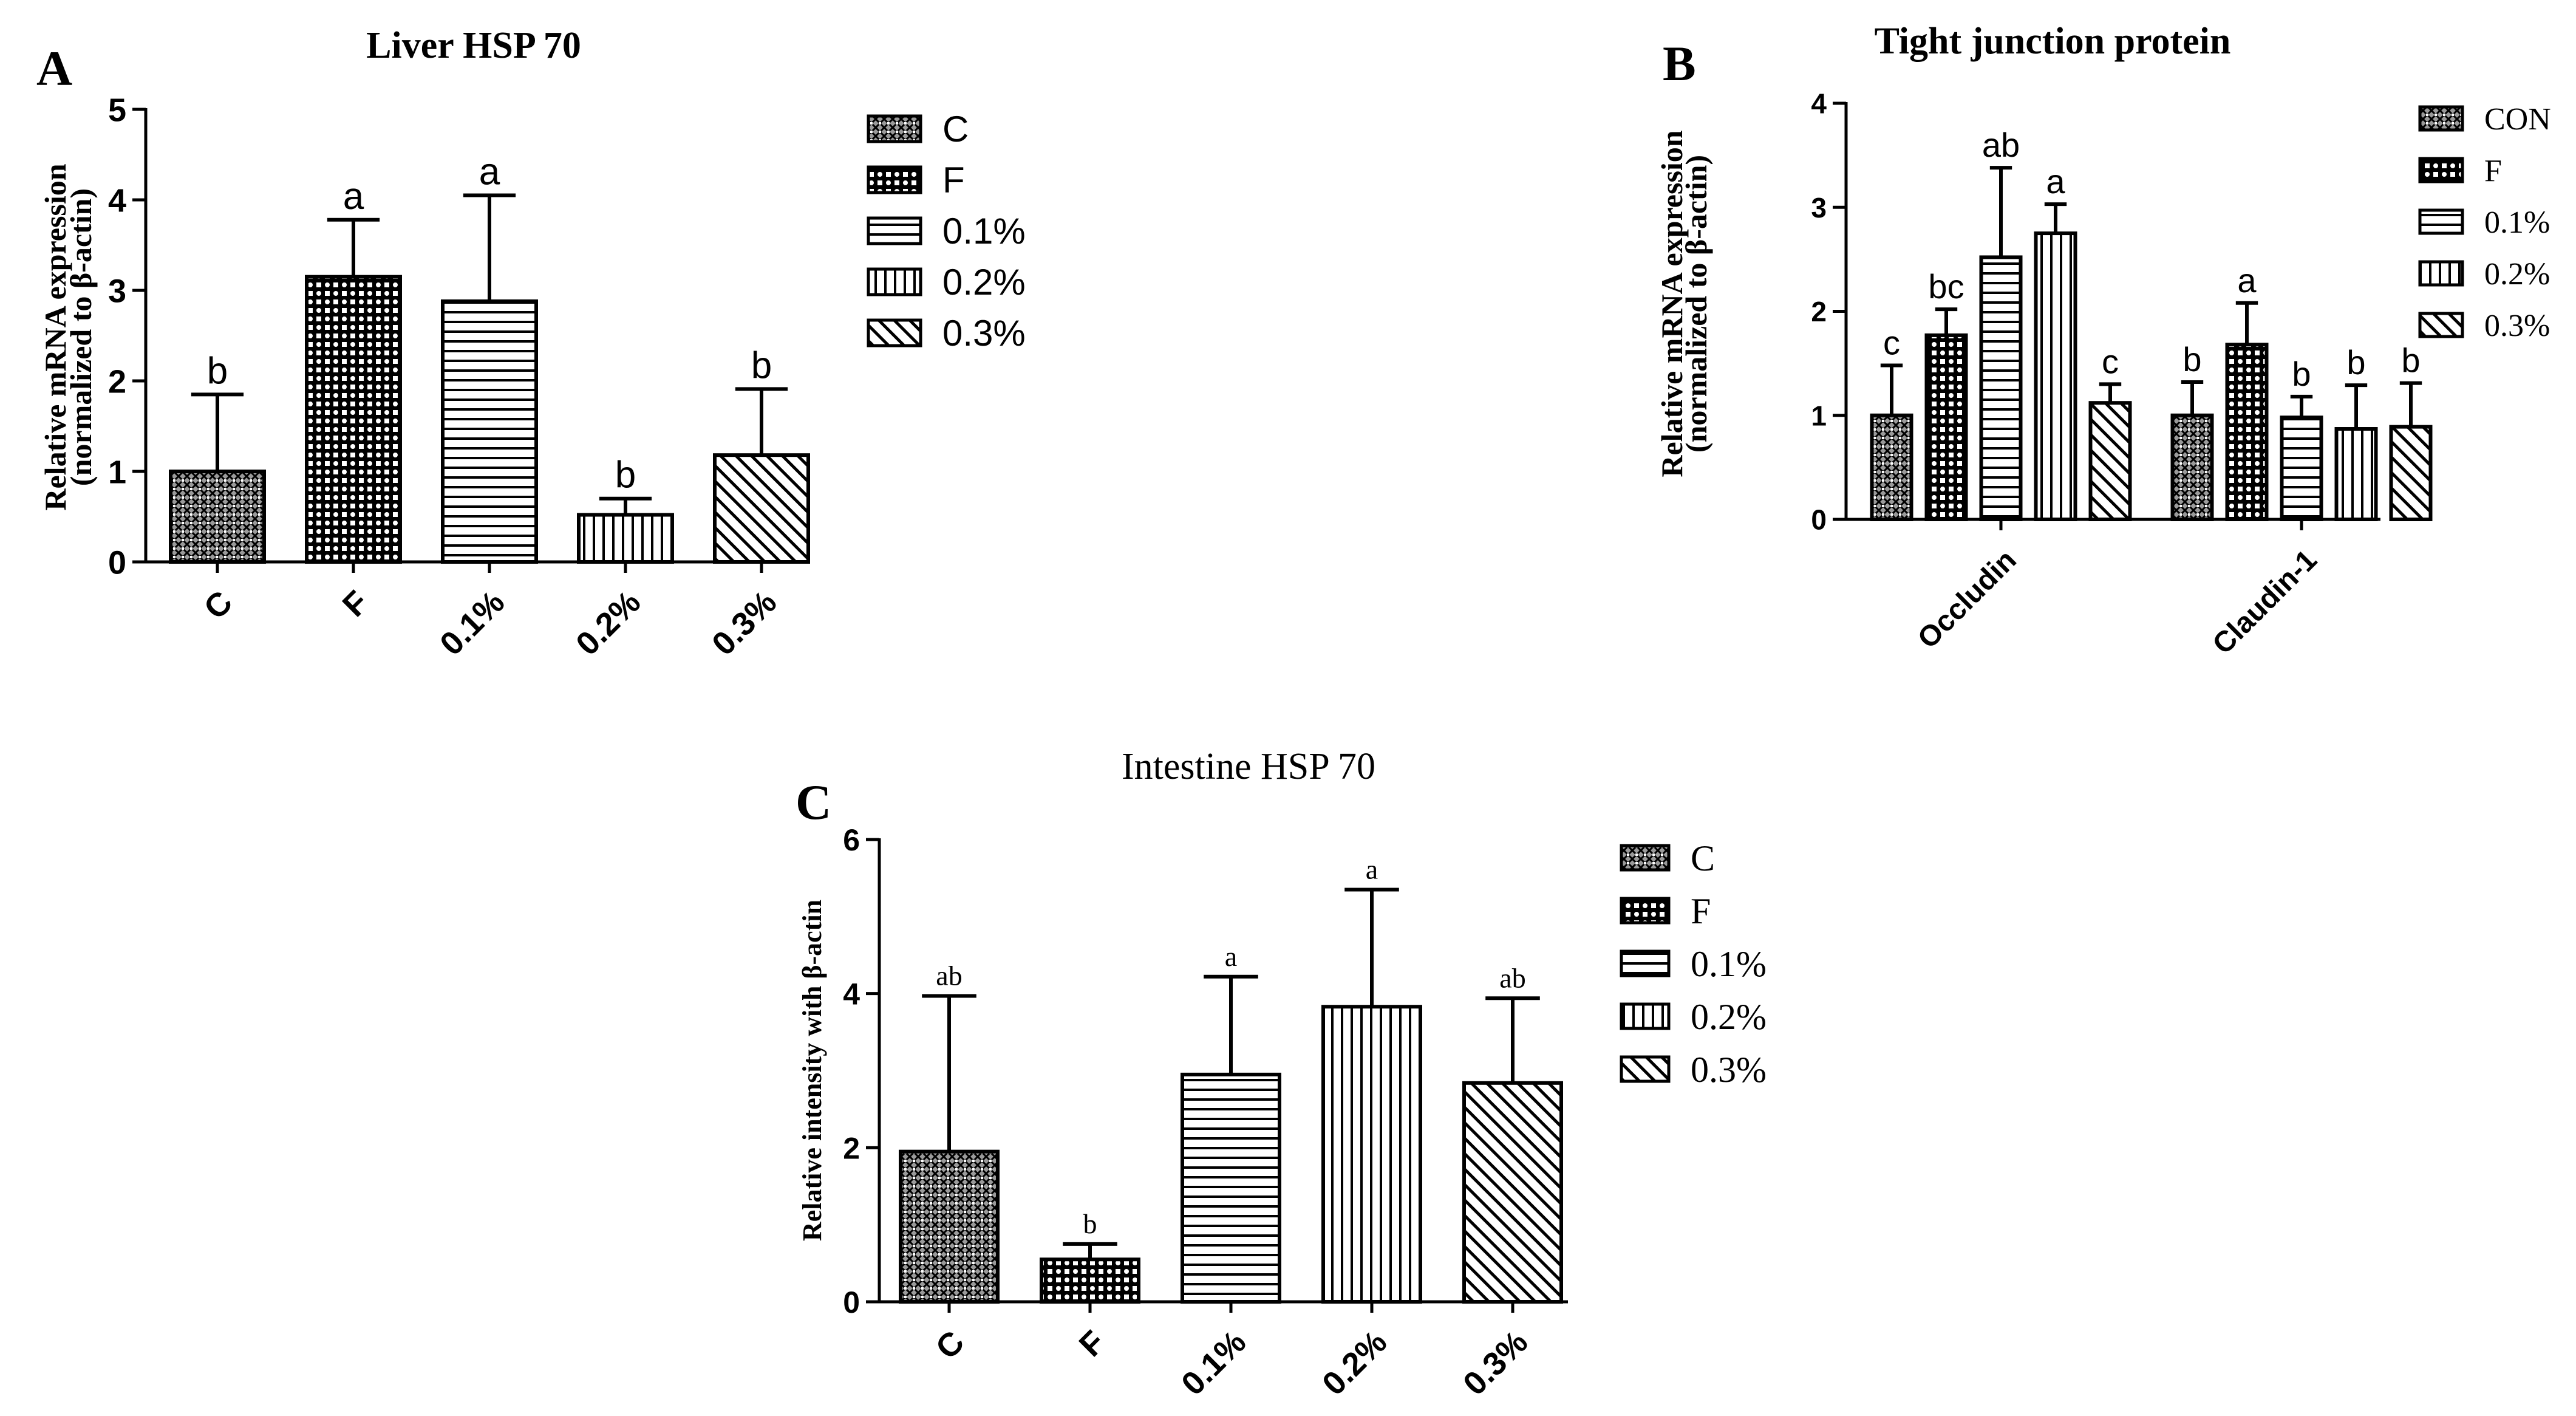 This screenshot has width=2576, height=1416. I want to click on y-axis-label: Relative intensity with β-actin, so click(812, 1070).